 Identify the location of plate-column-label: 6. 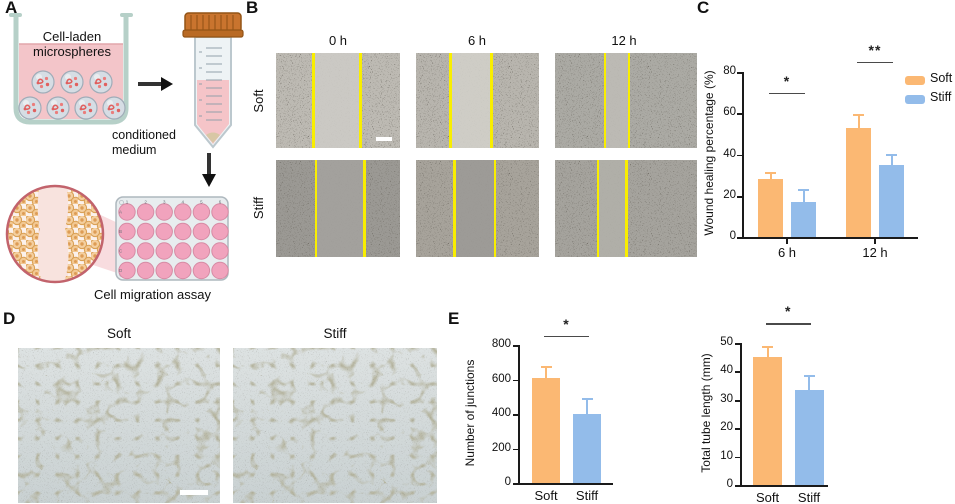
(220, 202).